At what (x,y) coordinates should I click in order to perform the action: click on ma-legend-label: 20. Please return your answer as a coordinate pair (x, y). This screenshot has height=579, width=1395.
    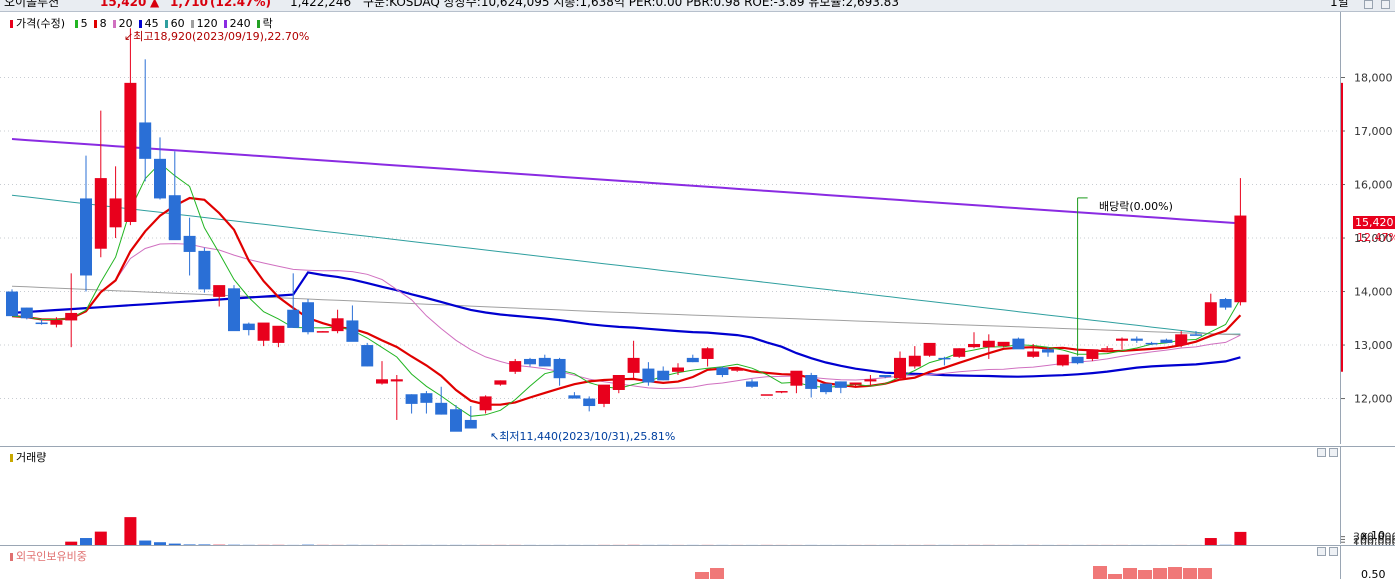
    Looking at the image, I should click on (125, 23).